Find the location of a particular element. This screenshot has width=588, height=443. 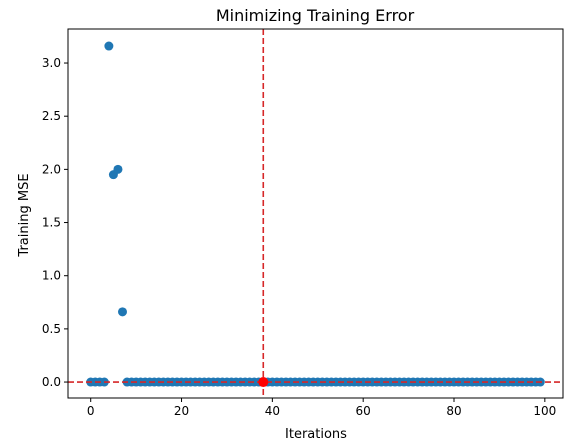

y-tick-label: 2.5 is located at coordinates (51, 116).